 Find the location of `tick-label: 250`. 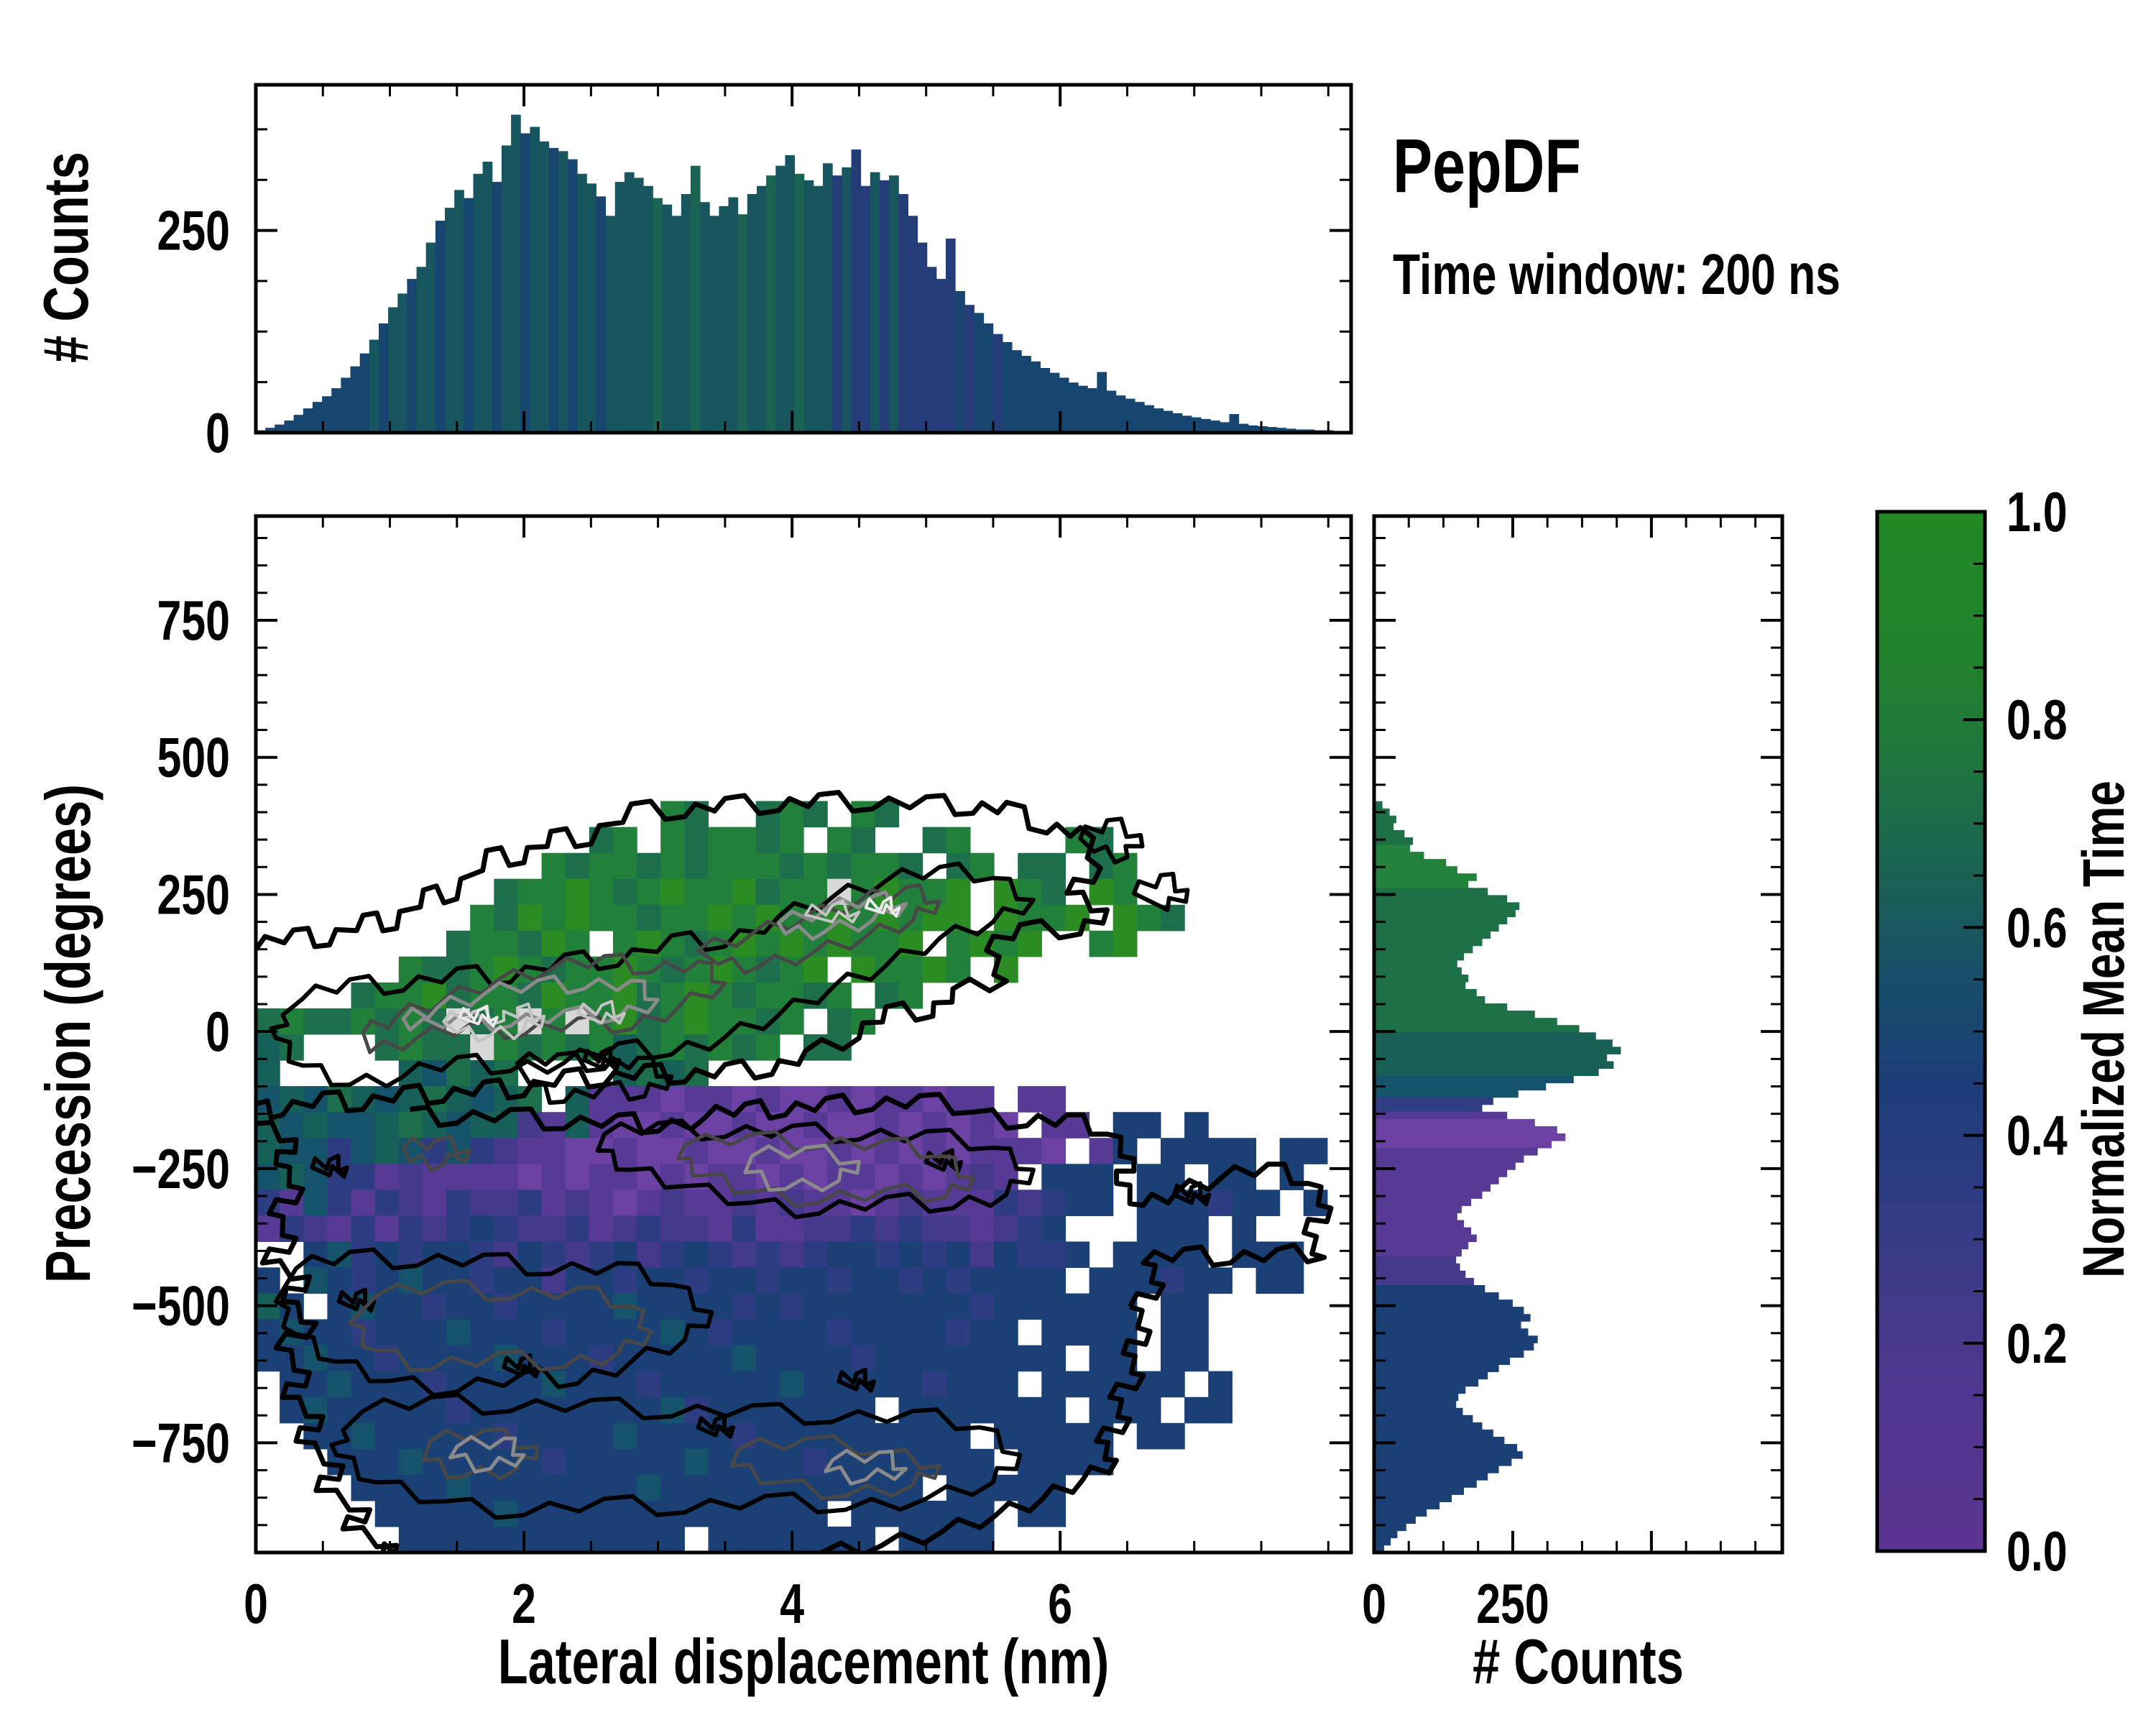

tick-label: 250 is located at coordinates (194, 230).